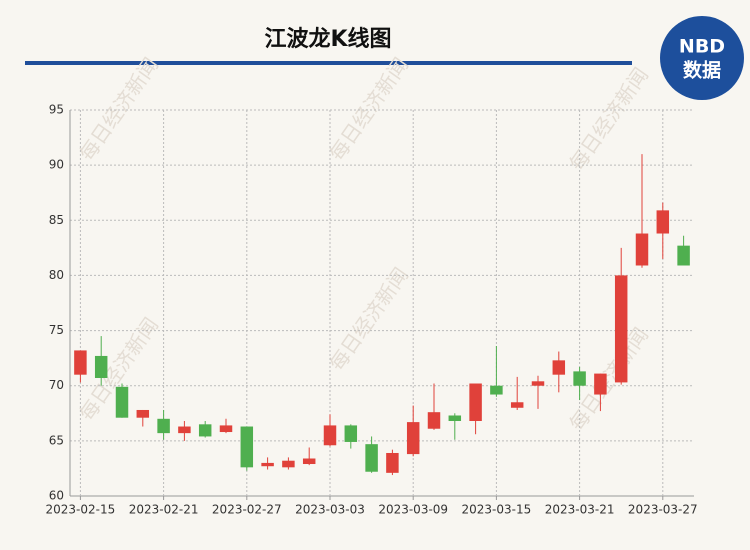  I want to click on x-tick-label: 2023-03-09, so click(413, 510).